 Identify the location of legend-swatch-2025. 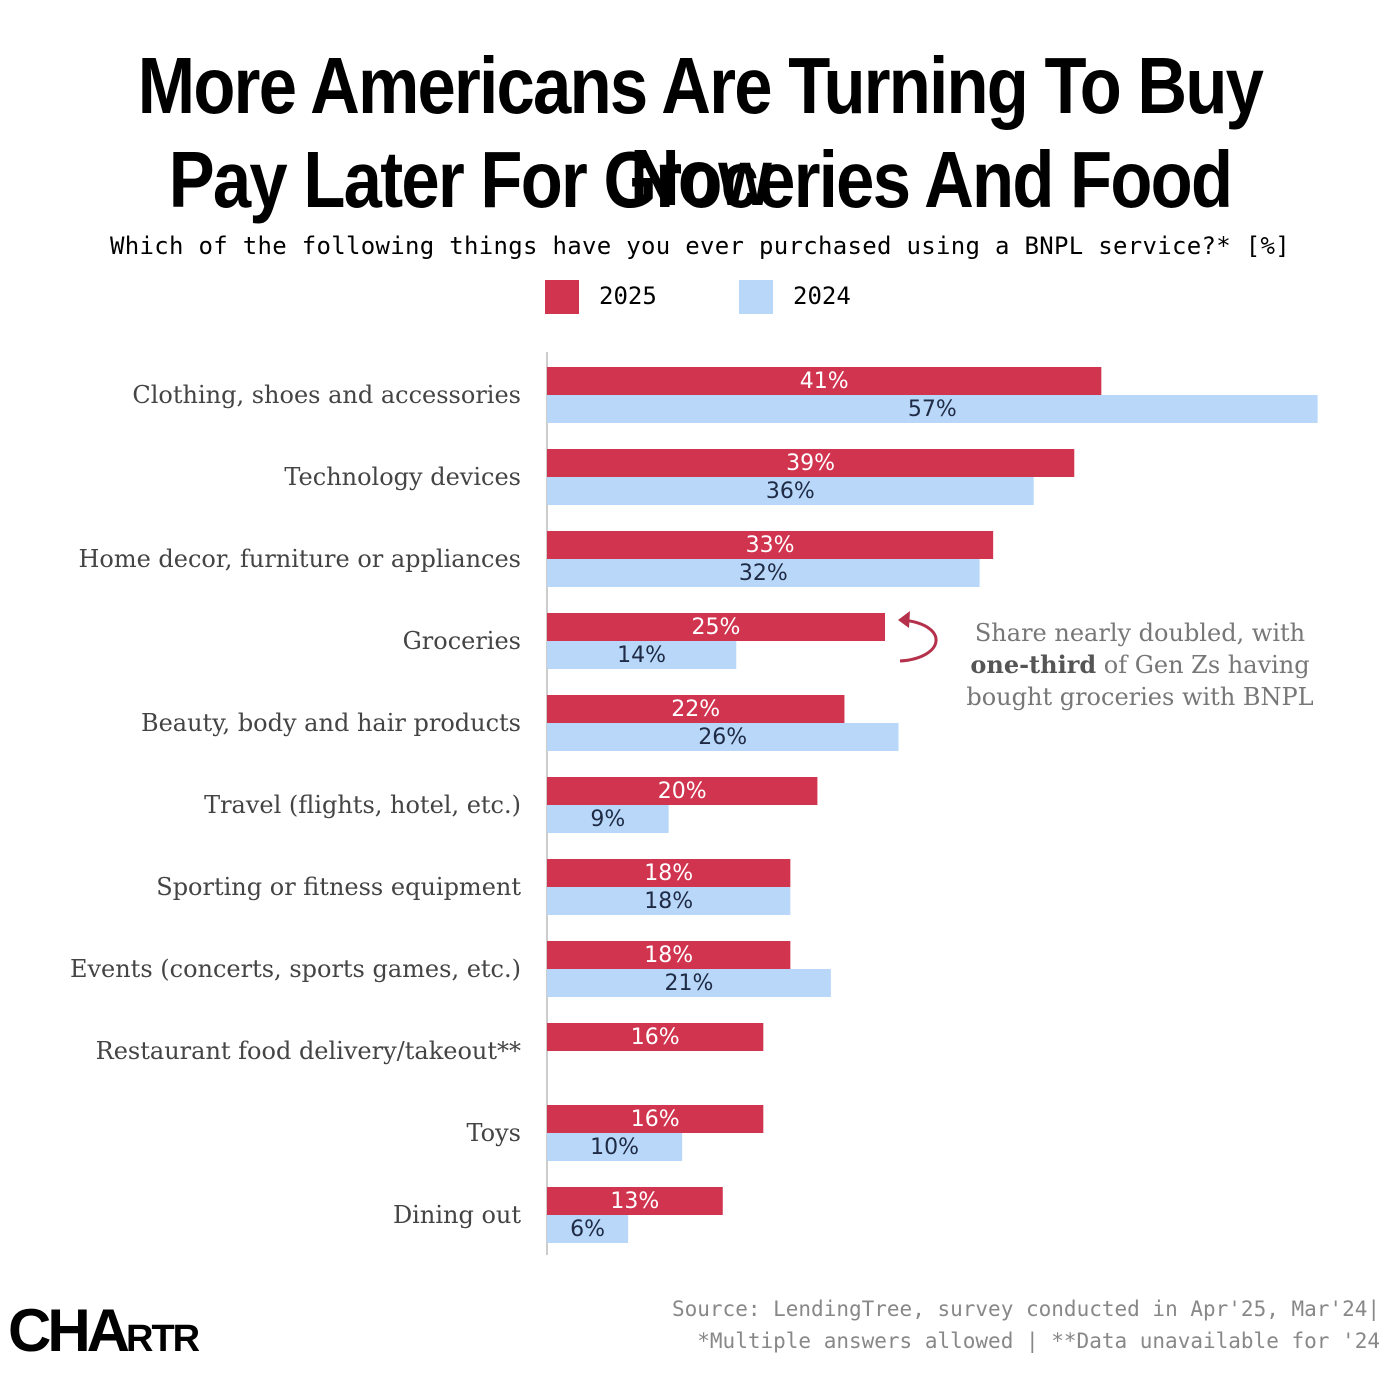
(562, 297).